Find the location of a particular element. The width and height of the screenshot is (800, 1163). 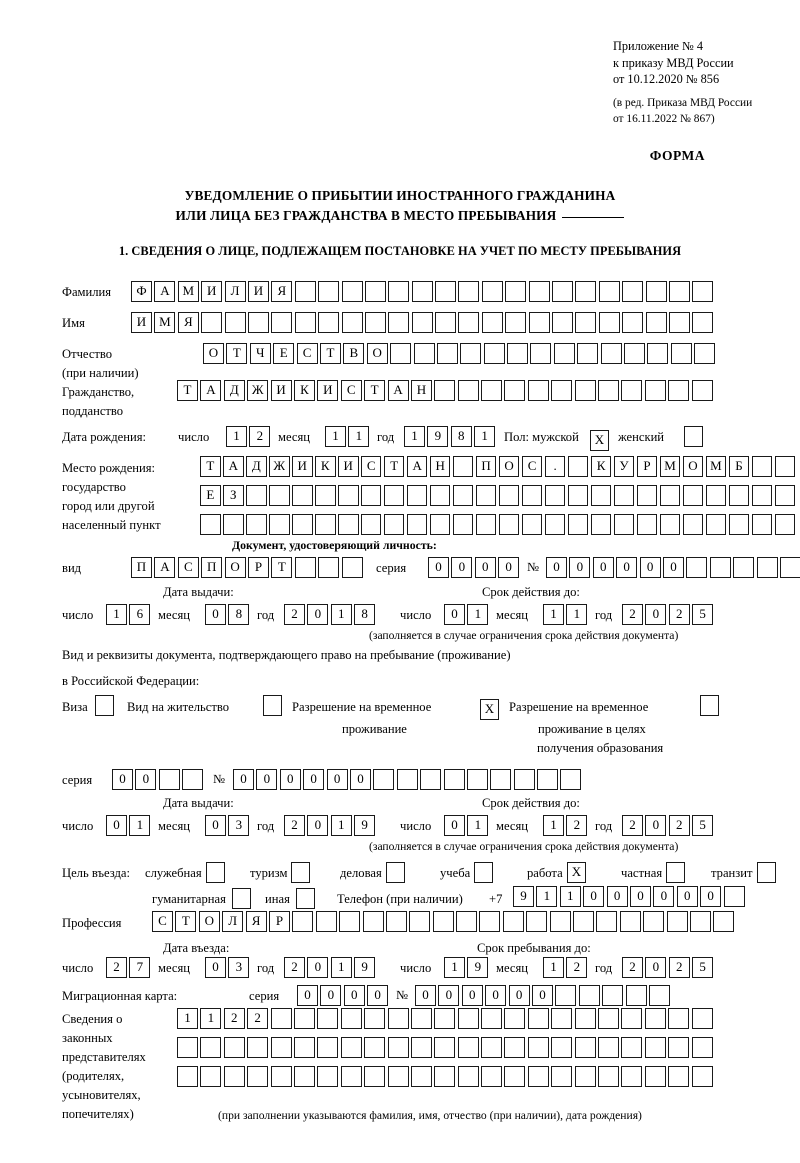

document-number-cell-2: 0 is located at coordinates (580, 567).